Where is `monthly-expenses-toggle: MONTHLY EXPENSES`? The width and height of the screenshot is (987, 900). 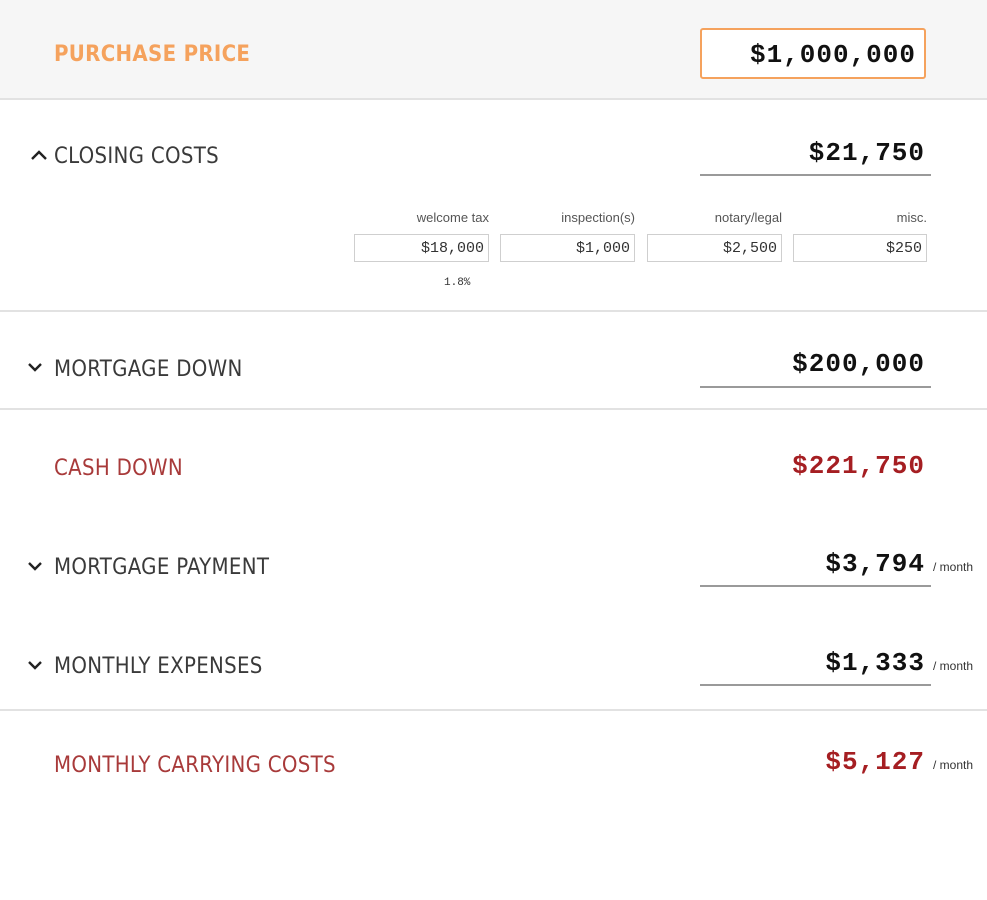
monthly-expenses-toggle: MONTHLY EXPENSES is located at coordinates (158, 666).